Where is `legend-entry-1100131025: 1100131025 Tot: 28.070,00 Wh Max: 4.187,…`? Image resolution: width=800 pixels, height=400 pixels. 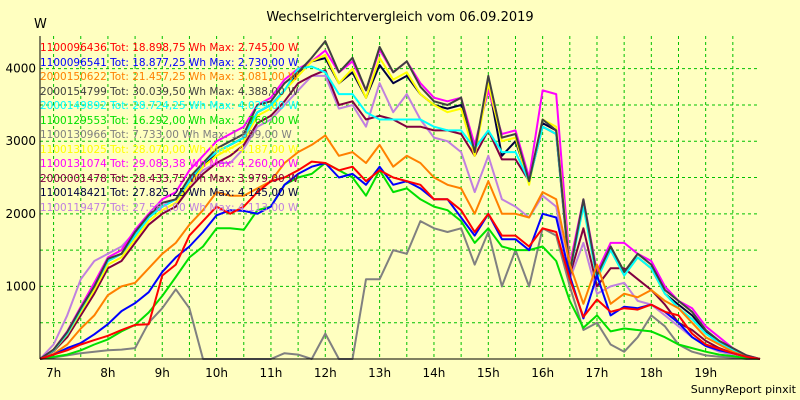 legend-entry-1100131025: 1100131025 Tot: 28.070,00 Wh Max: 4.187,… is located at coordinates (169, 149).